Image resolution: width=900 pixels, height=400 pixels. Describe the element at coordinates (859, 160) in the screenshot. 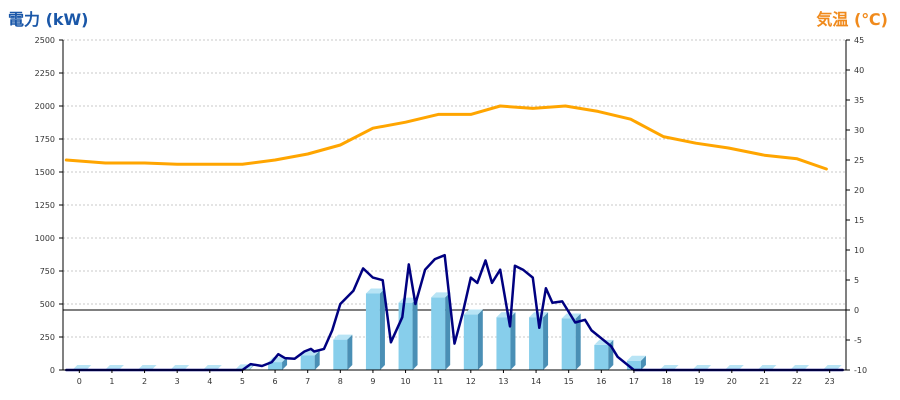

I see `right-tick-label: 25` at that location.